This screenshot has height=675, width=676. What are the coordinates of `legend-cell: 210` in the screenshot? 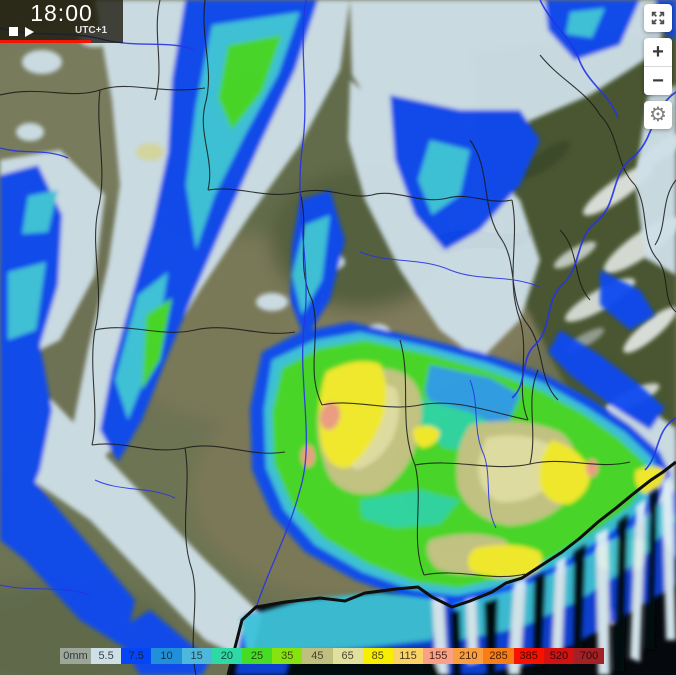 It's located at (468, 656).